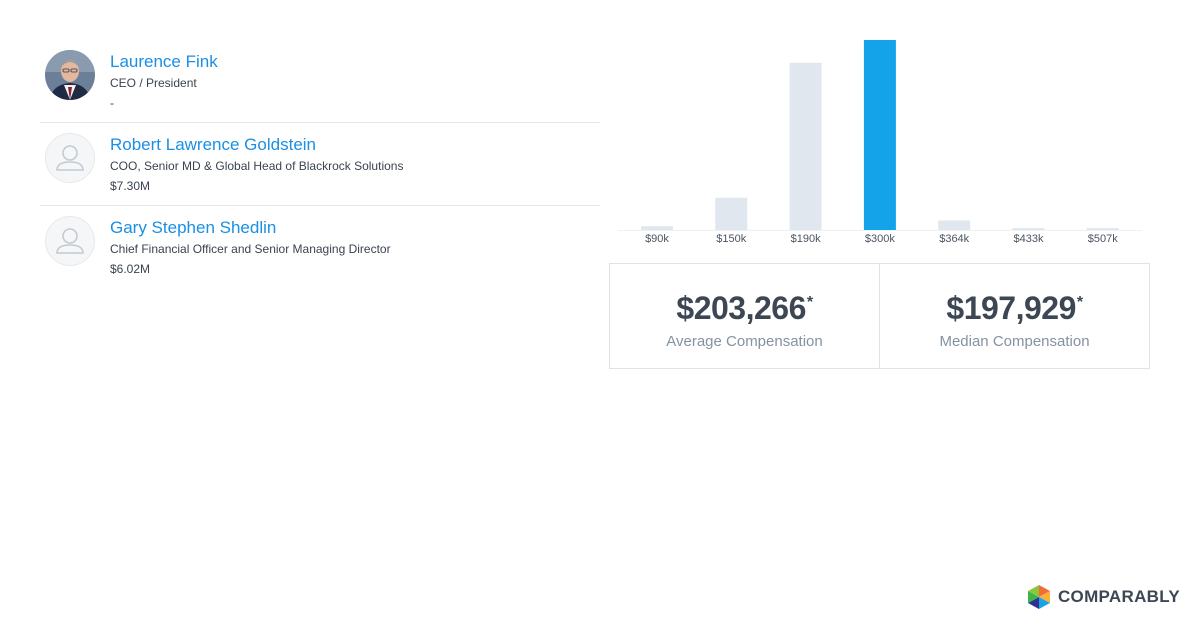 The image size is (1200, 630). What do you see at coordinates (213, 144) in the screenshot?
I see `executive-name: Robert Lawrence Goldstein` at bounding box center [213, 144].